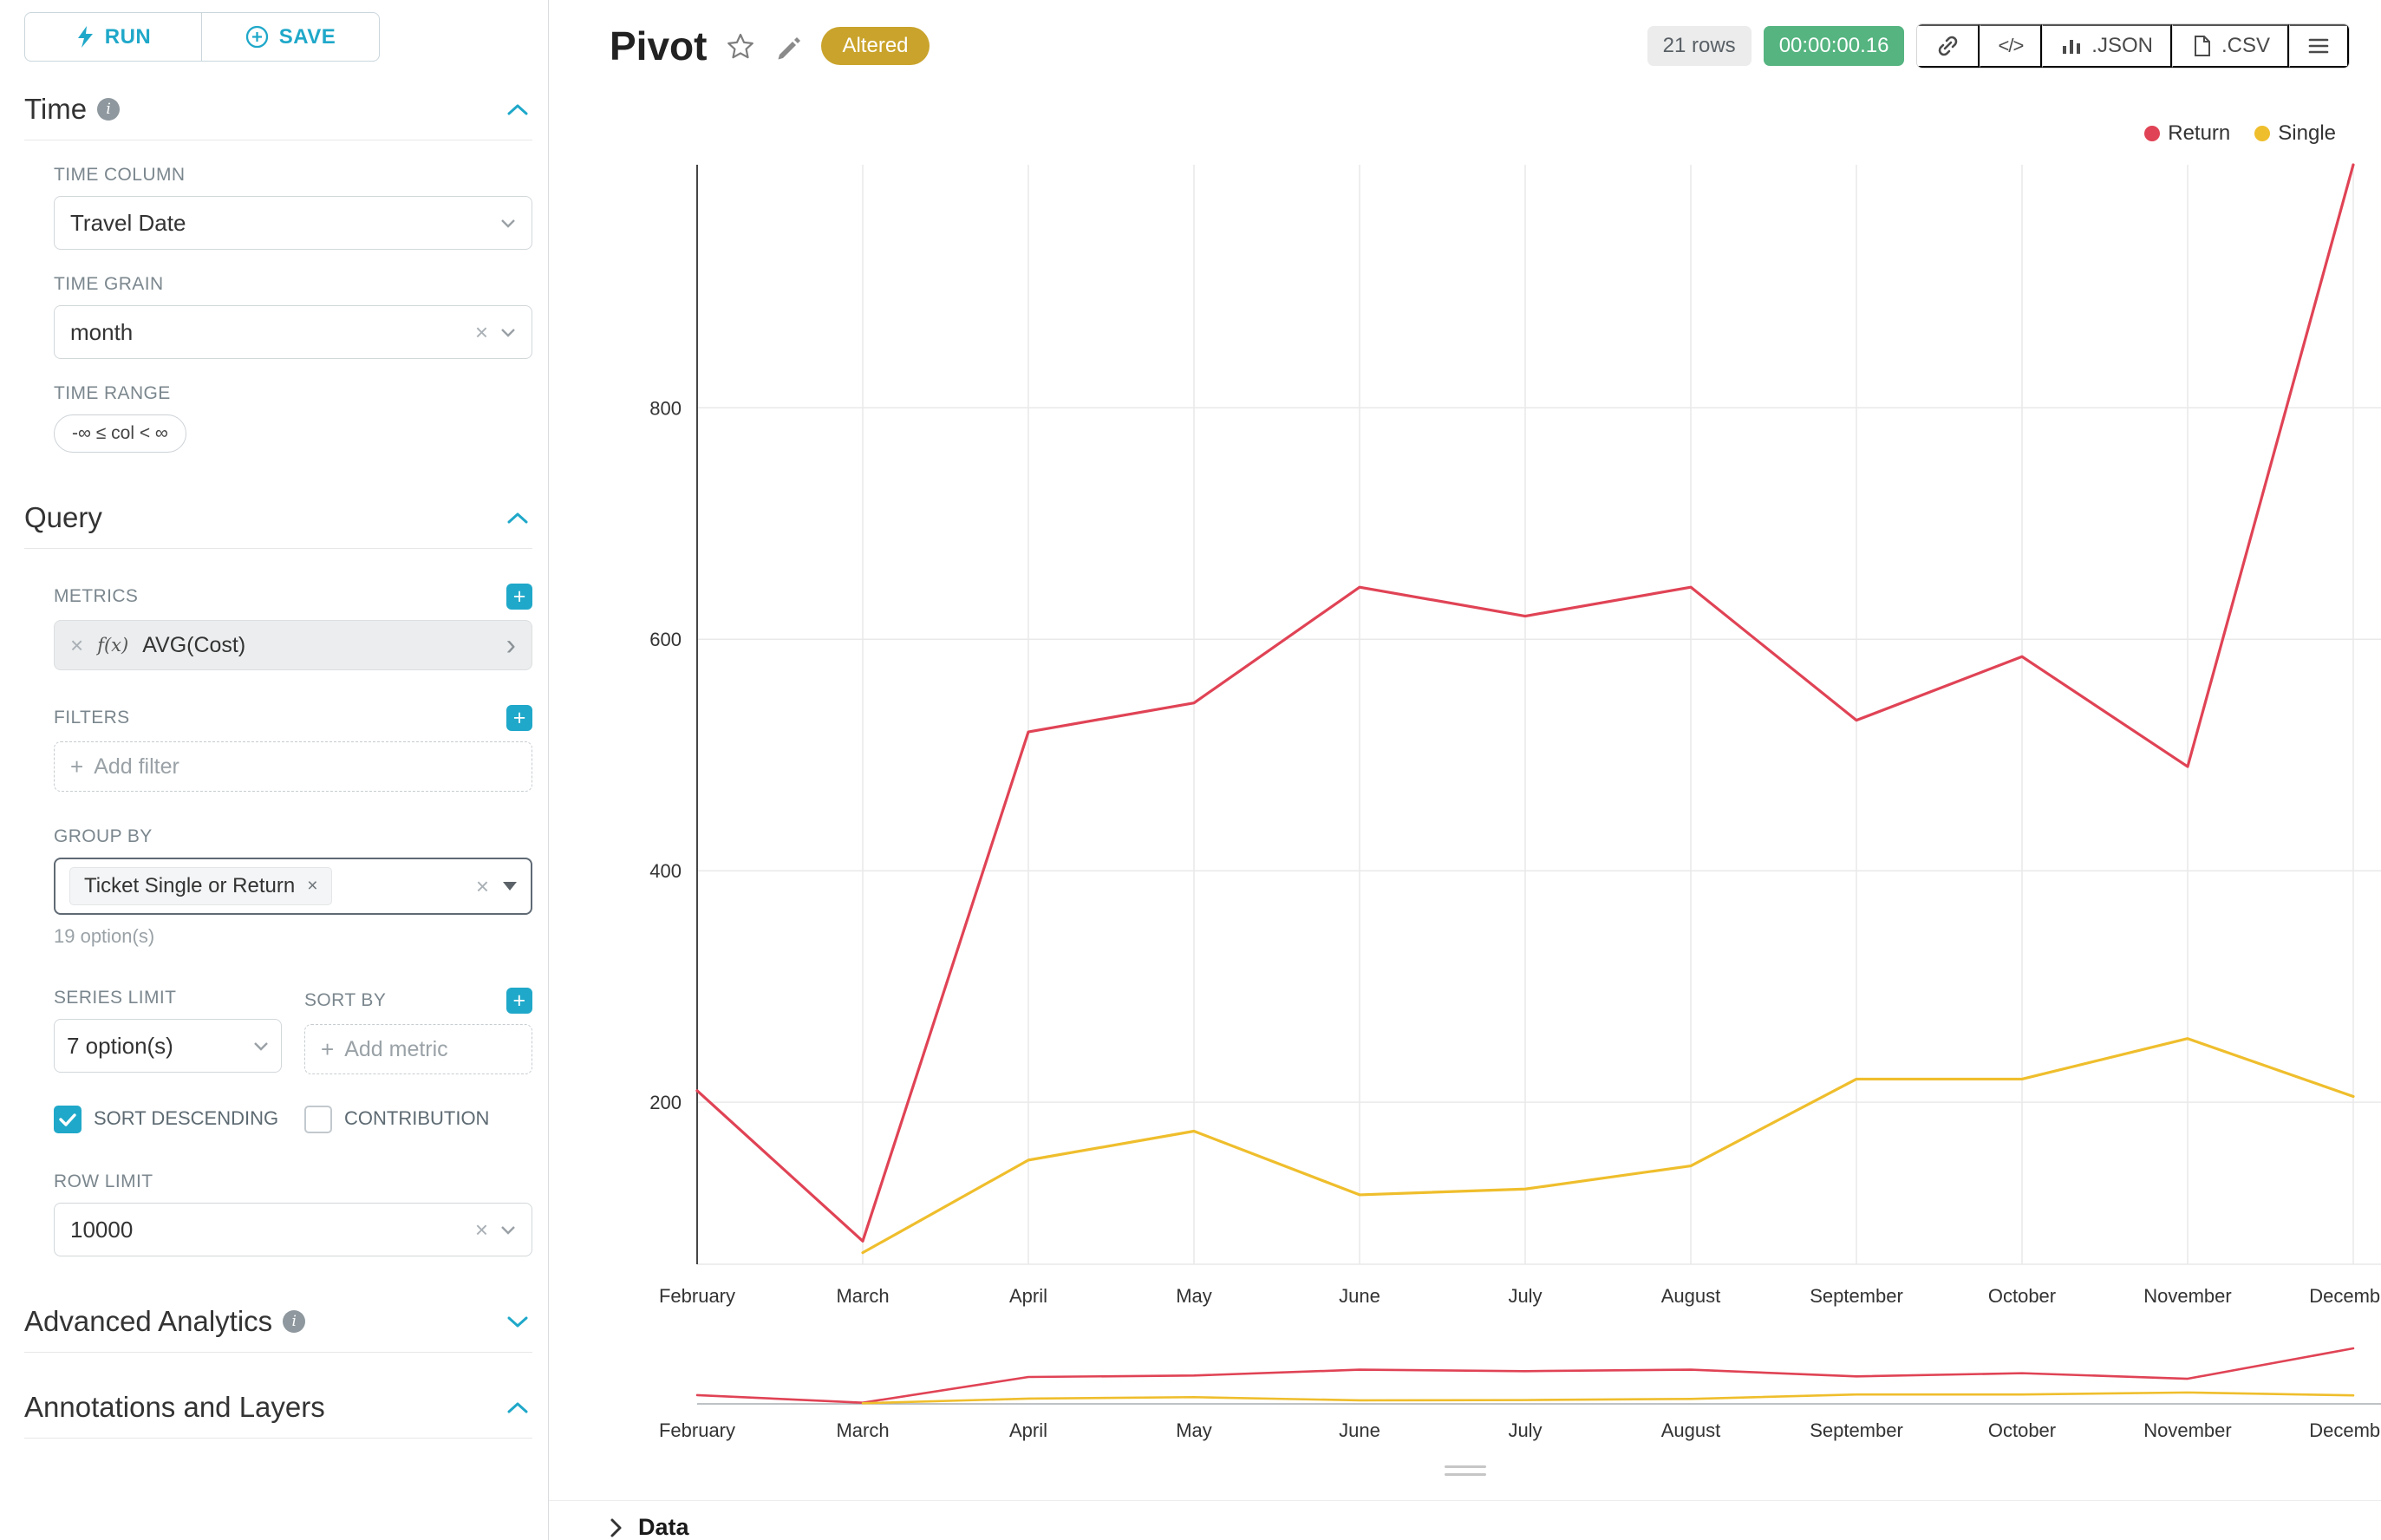 This screenshot has height=1540, width=2381. I want to click on group-by-label: GROUP BY, so click(103, 836).